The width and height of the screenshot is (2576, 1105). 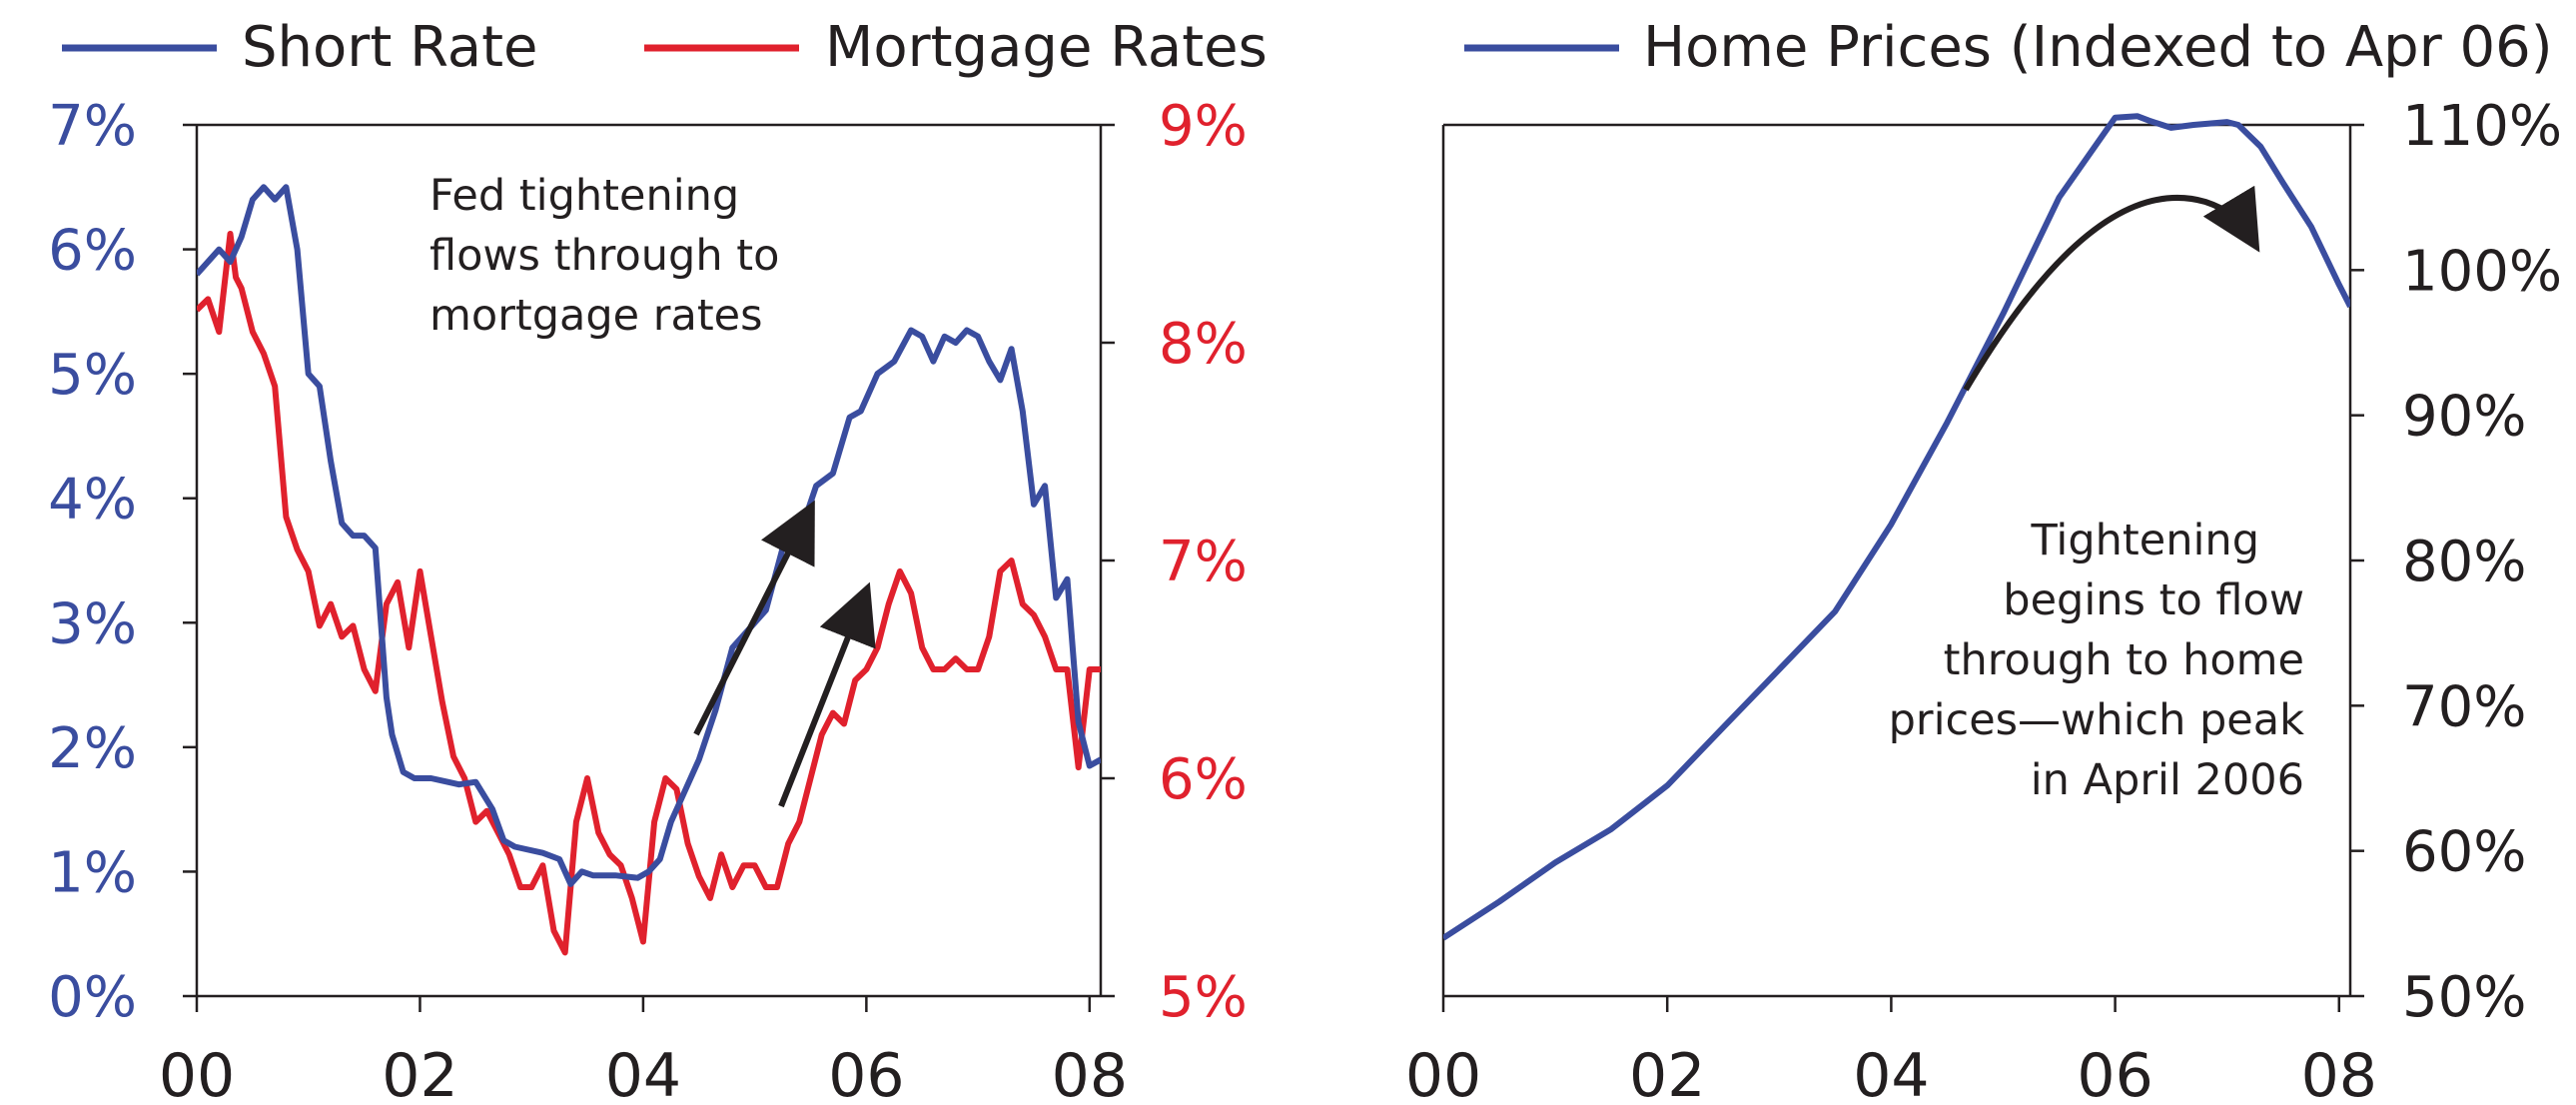 I want to click on left-right-y-tick-label: 6%, so click(x=1204, y=779).